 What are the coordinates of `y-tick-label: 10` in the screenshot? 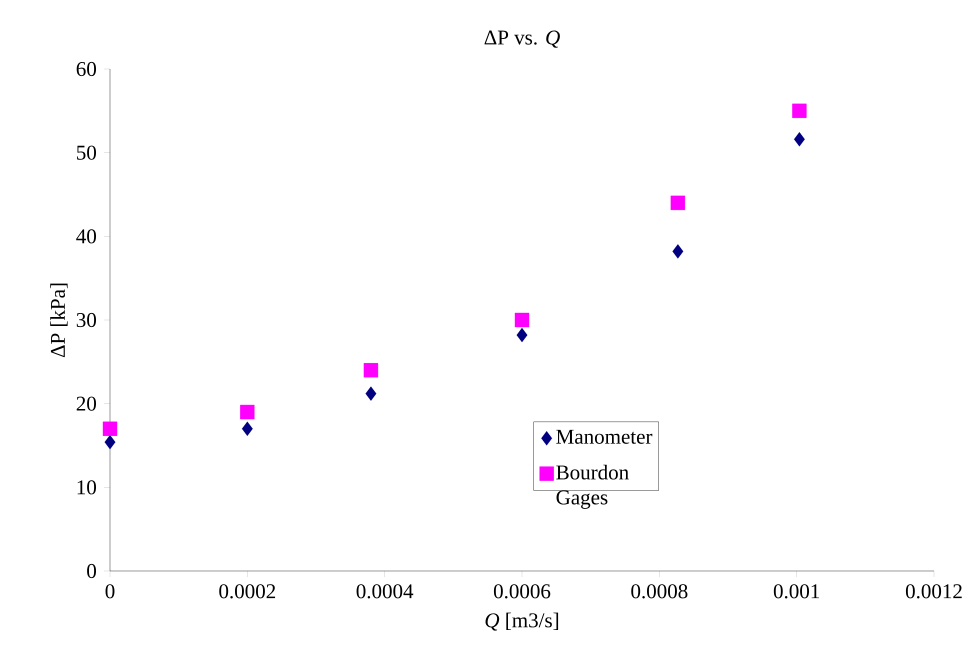 It's located at (87, 487).